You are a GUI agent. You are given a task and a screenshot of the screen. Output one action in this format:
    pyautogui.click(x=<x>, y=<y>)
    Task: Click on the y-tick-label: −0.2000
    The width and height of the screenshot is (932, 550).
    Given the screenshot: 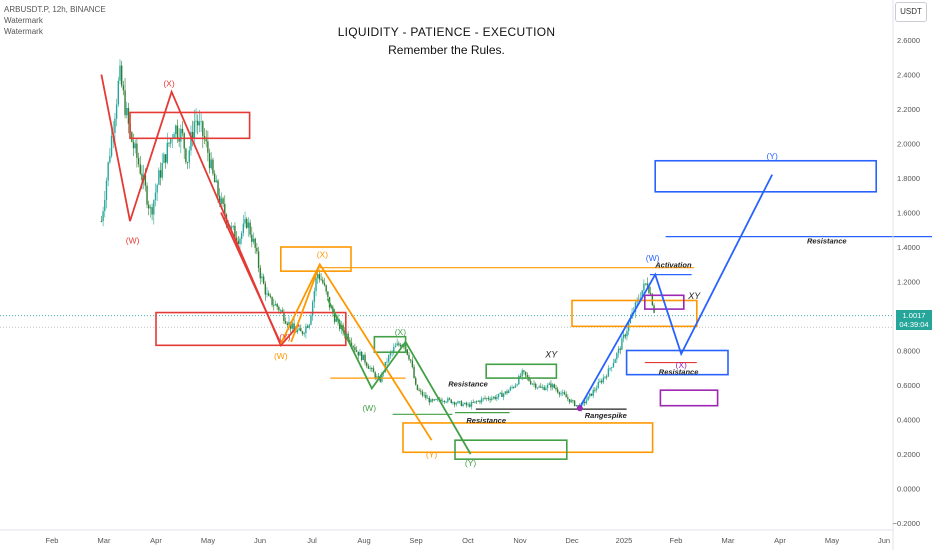 What is the action you would take?
    pyautogui.click(x=906, y=523)
    